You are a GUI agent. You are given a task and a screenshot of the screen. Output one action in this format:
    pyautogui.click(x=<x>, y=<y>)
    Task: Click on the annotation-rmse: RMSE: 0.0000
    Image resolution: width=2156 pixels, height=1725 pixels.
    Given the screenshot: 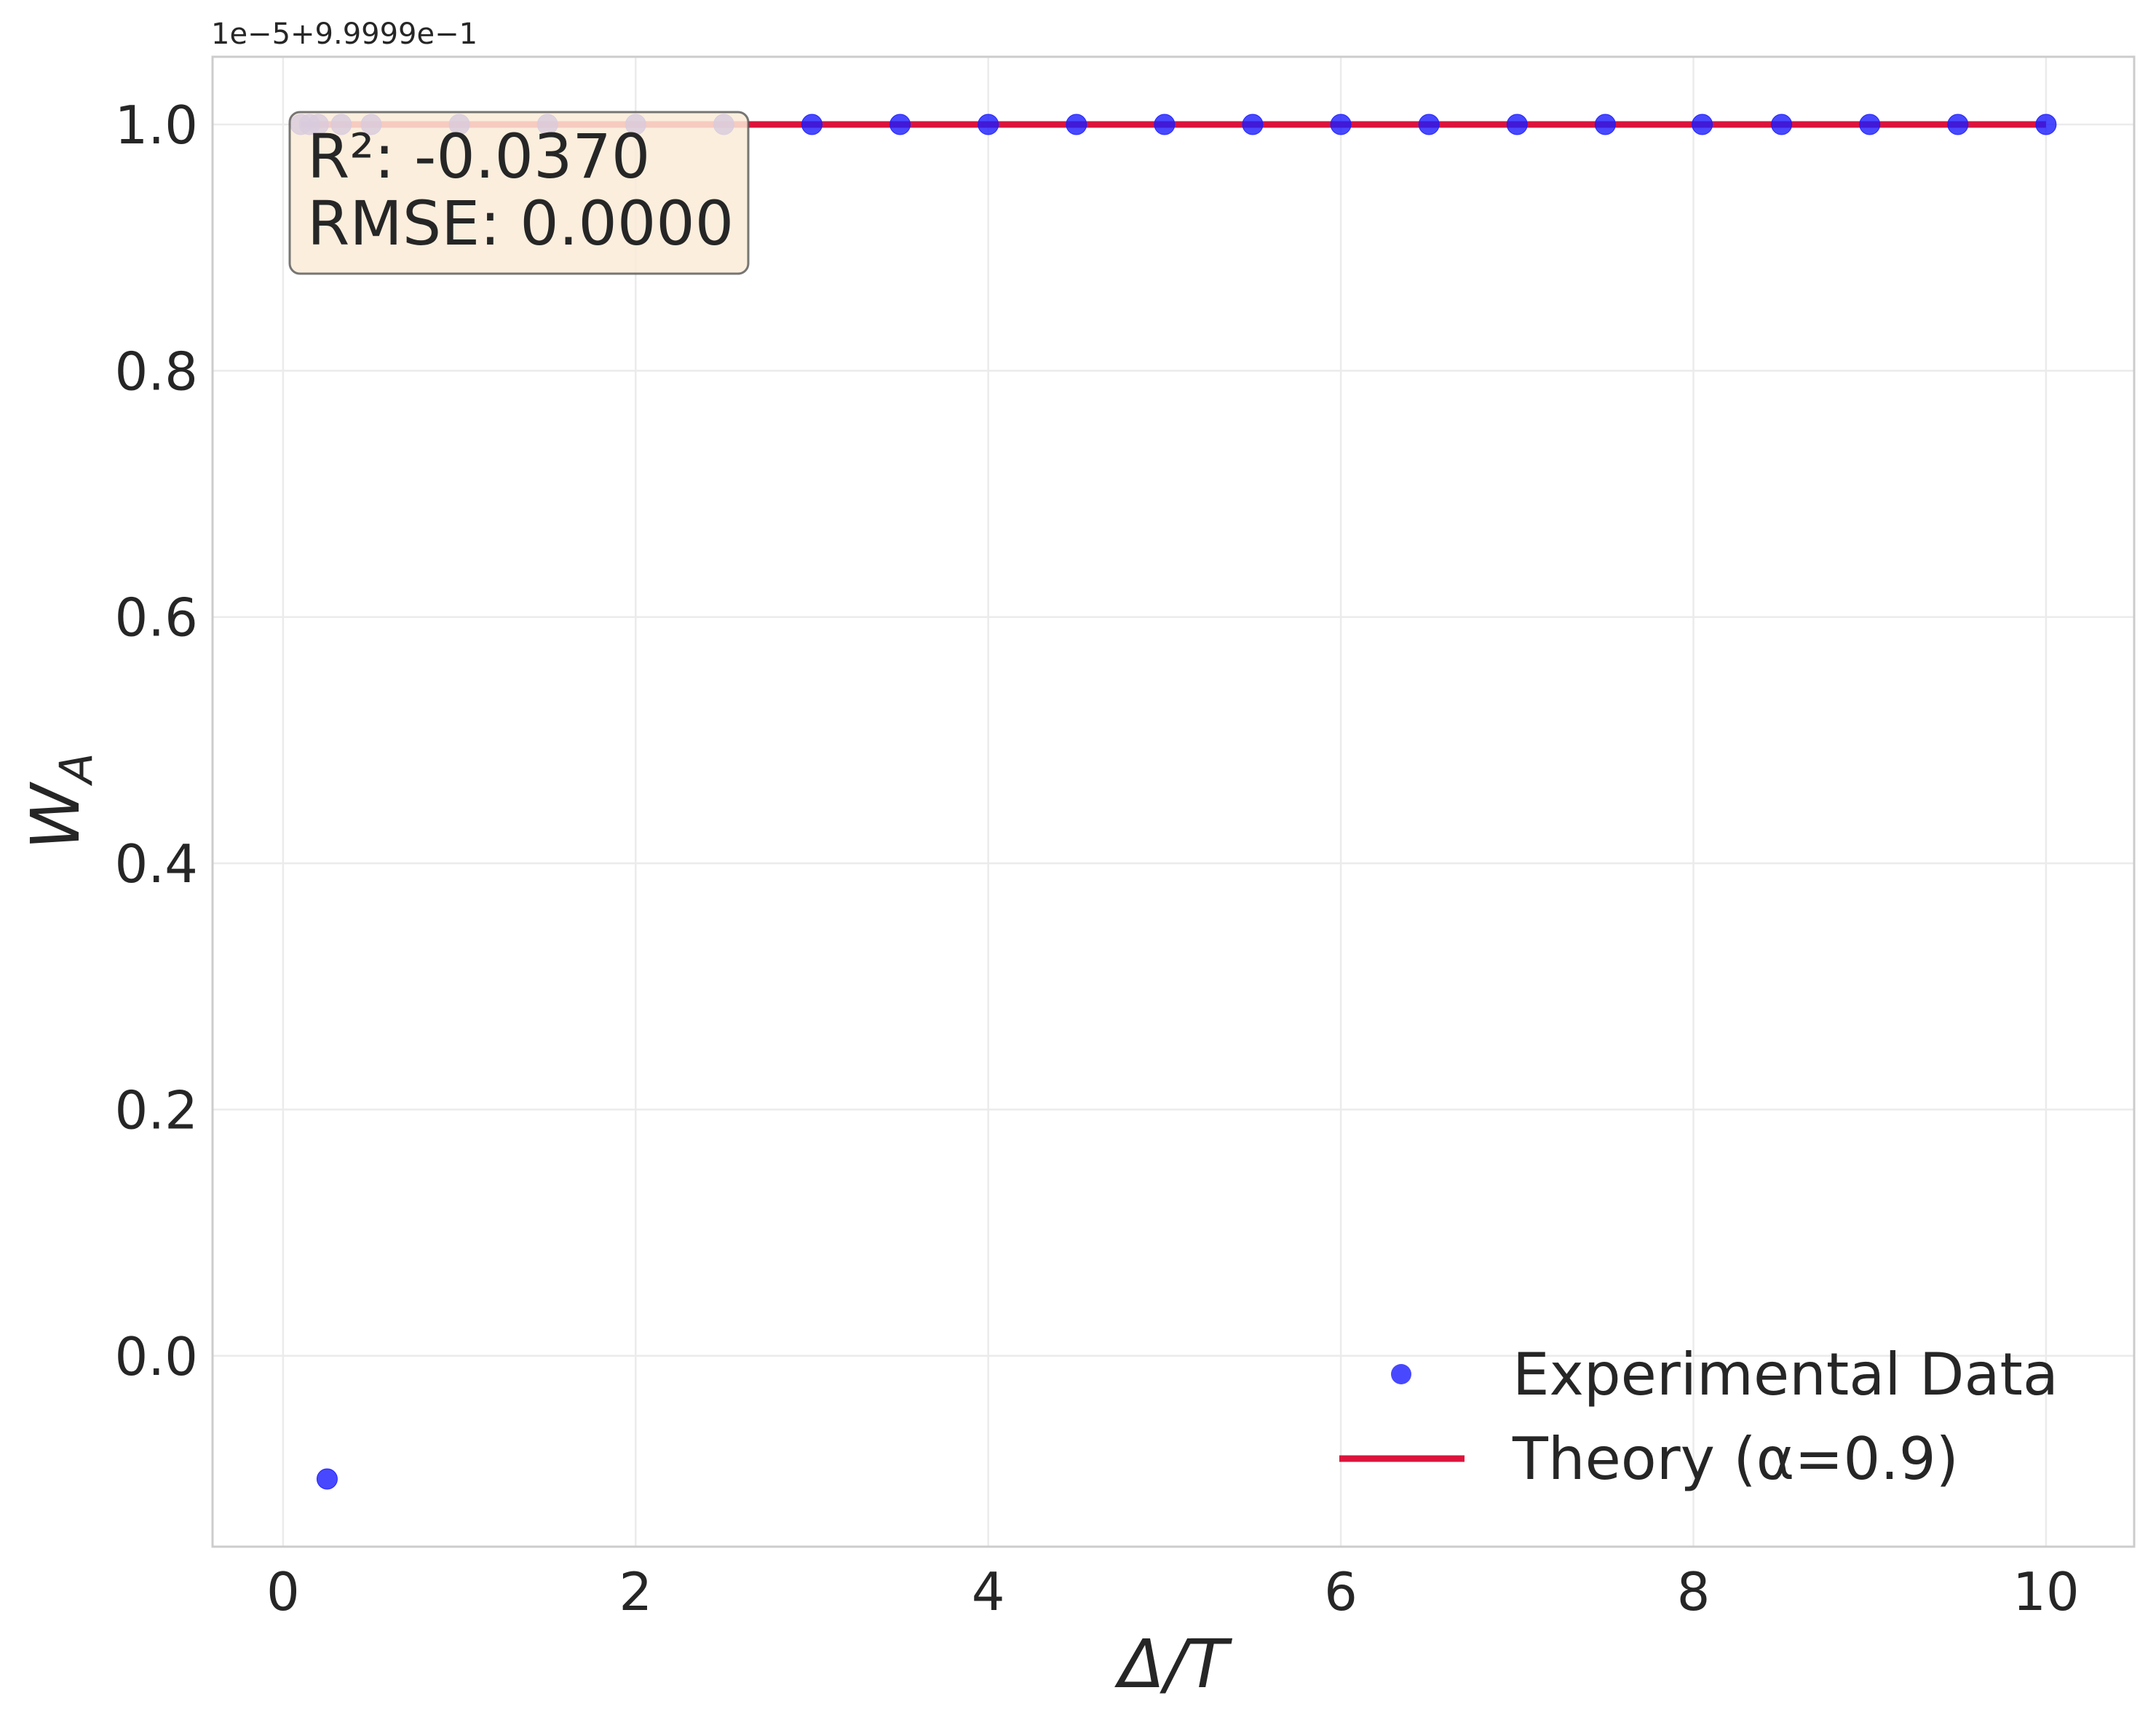 What is the action you would take?
    pyautogui.click(x=520, y=223)
    